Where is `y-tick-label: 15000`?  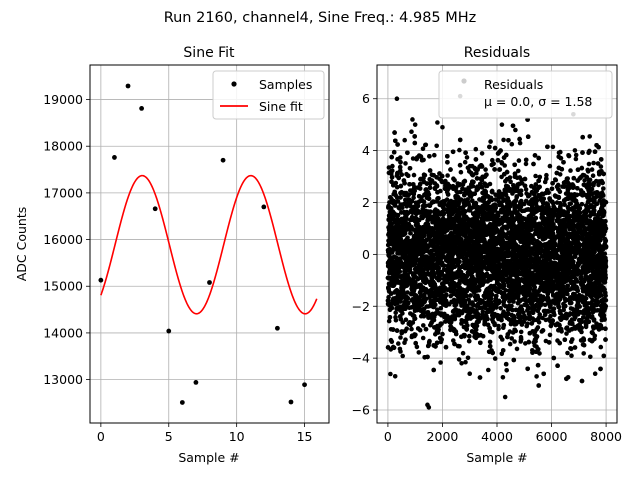 y-tick-label: 15000 is located at coordinates (63, 286).